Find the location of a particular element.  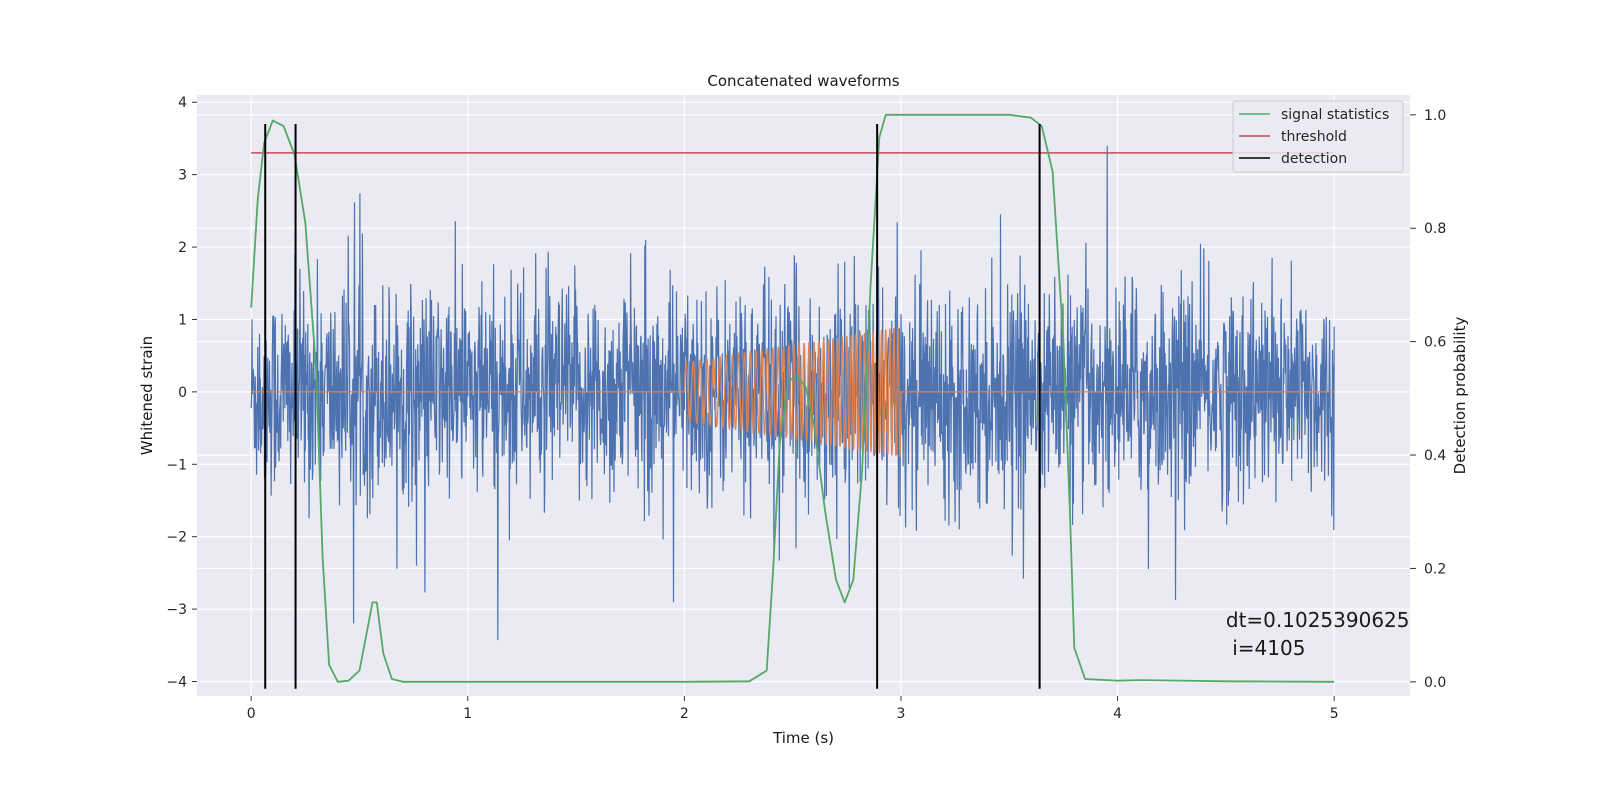

y-tick-label: −1 is located at coordinates (176, 465).